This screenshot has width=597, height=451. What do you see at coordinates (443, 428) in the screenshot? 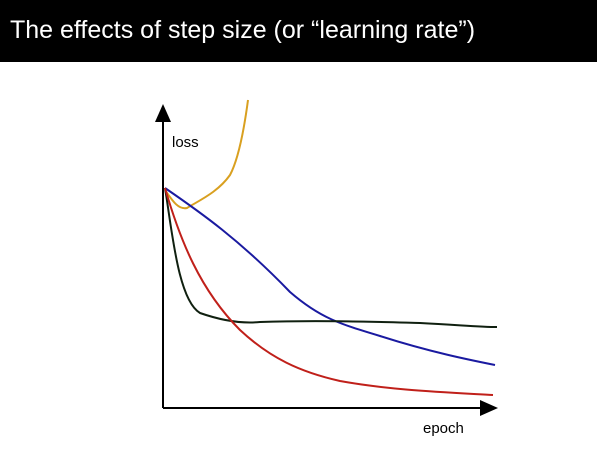
I see `x-axis-label: epoch` at bounding box center [443, 428].